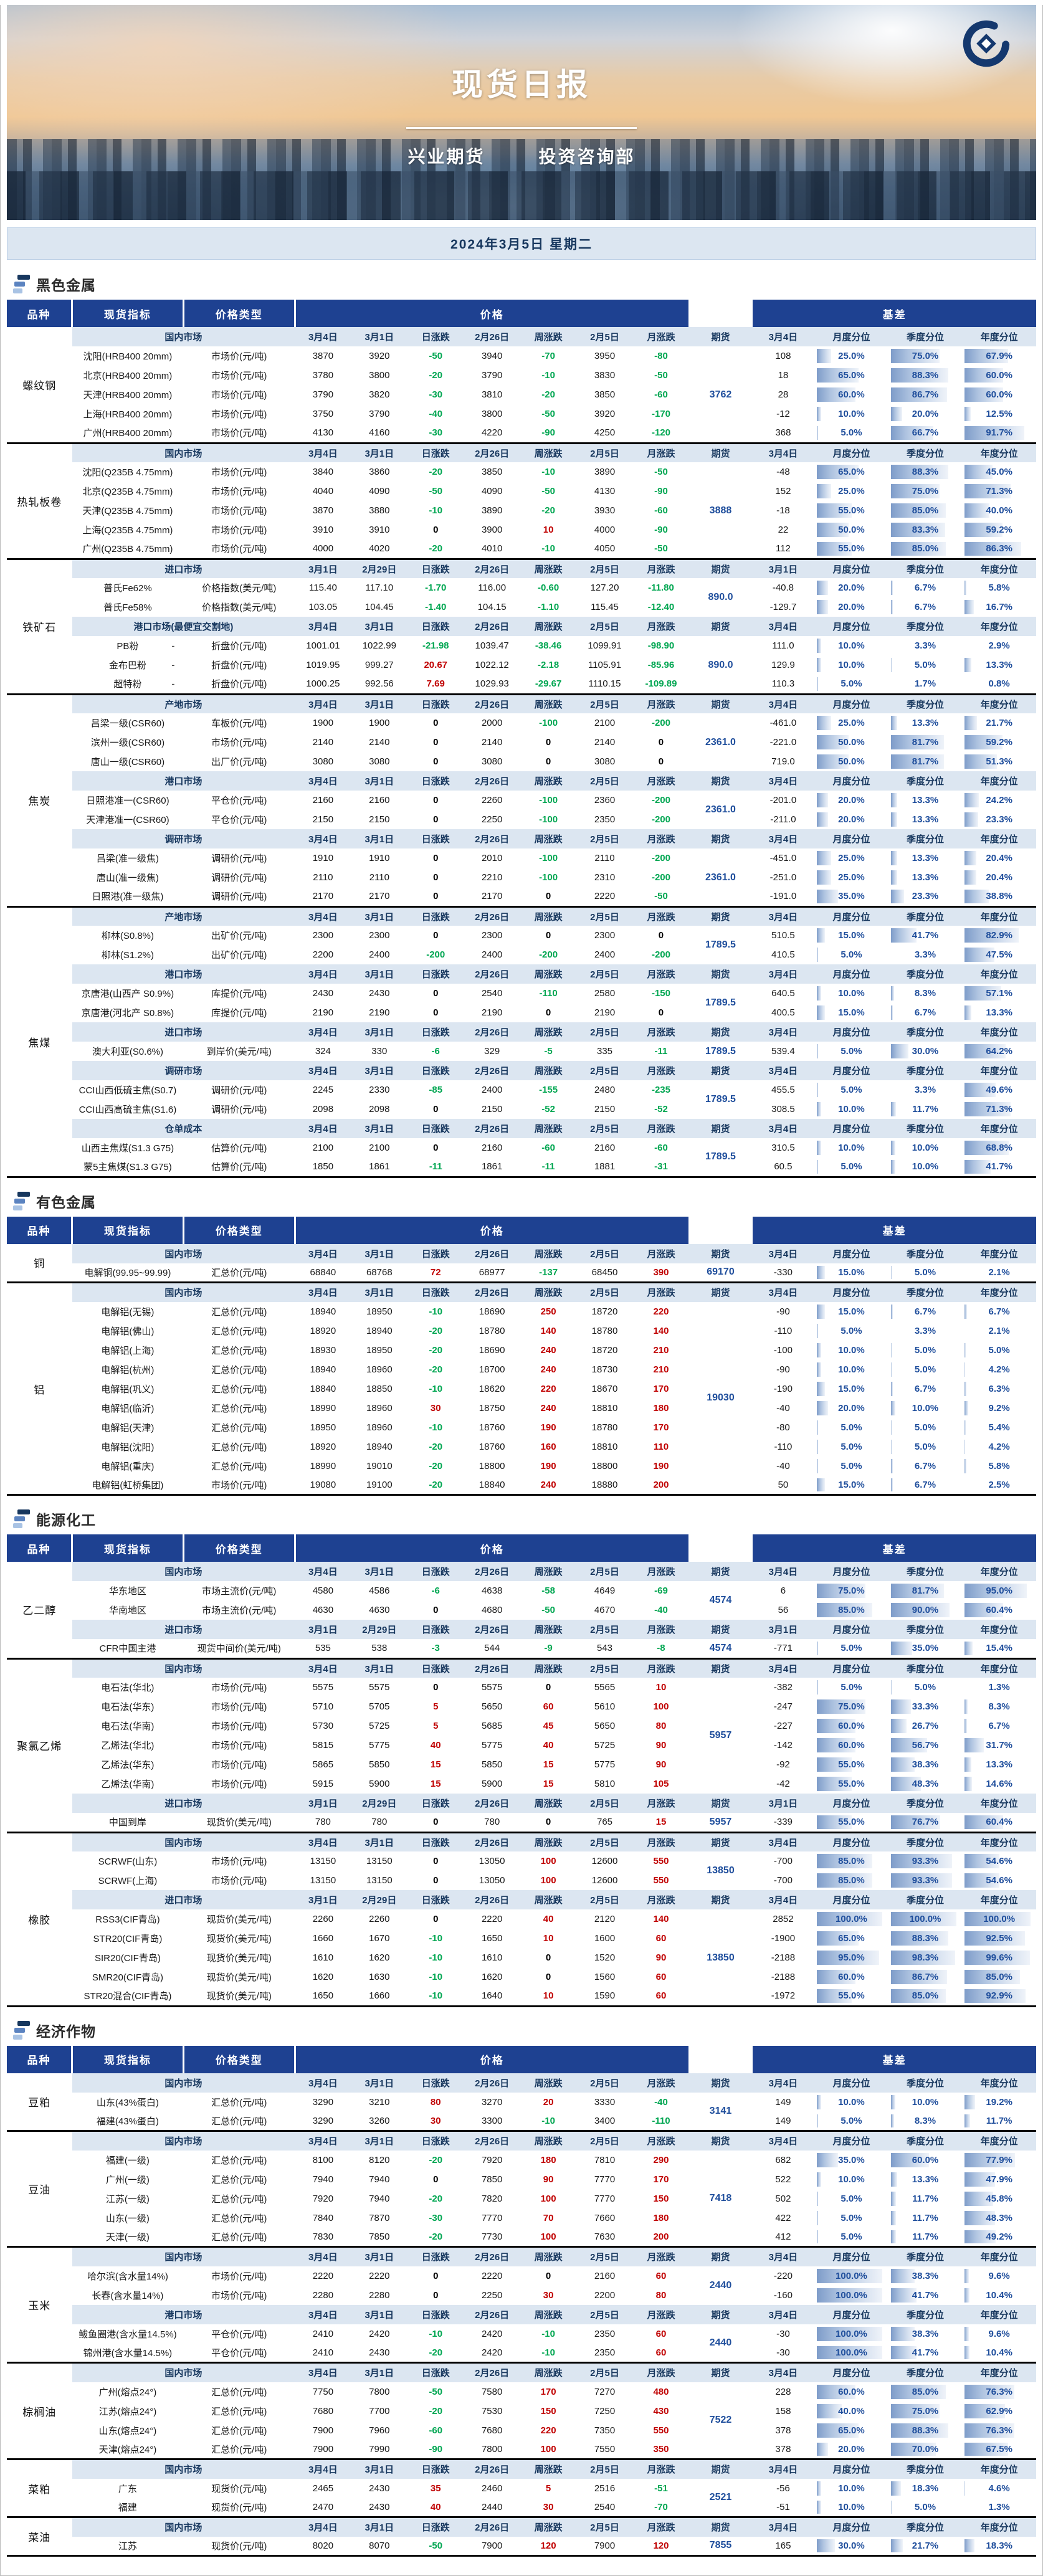 The width and height of the screenshot is (1043, 2576). Describe the element at coordinates (379, 1764) in the screenshot. I see `price-cell: 5850` at that location.